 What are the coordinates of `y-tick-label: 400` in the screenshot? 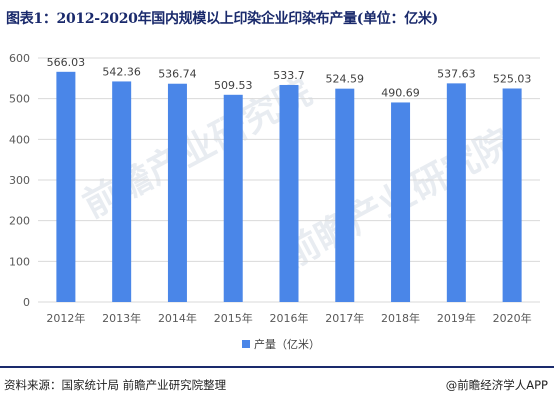 It's located at (19, 139).